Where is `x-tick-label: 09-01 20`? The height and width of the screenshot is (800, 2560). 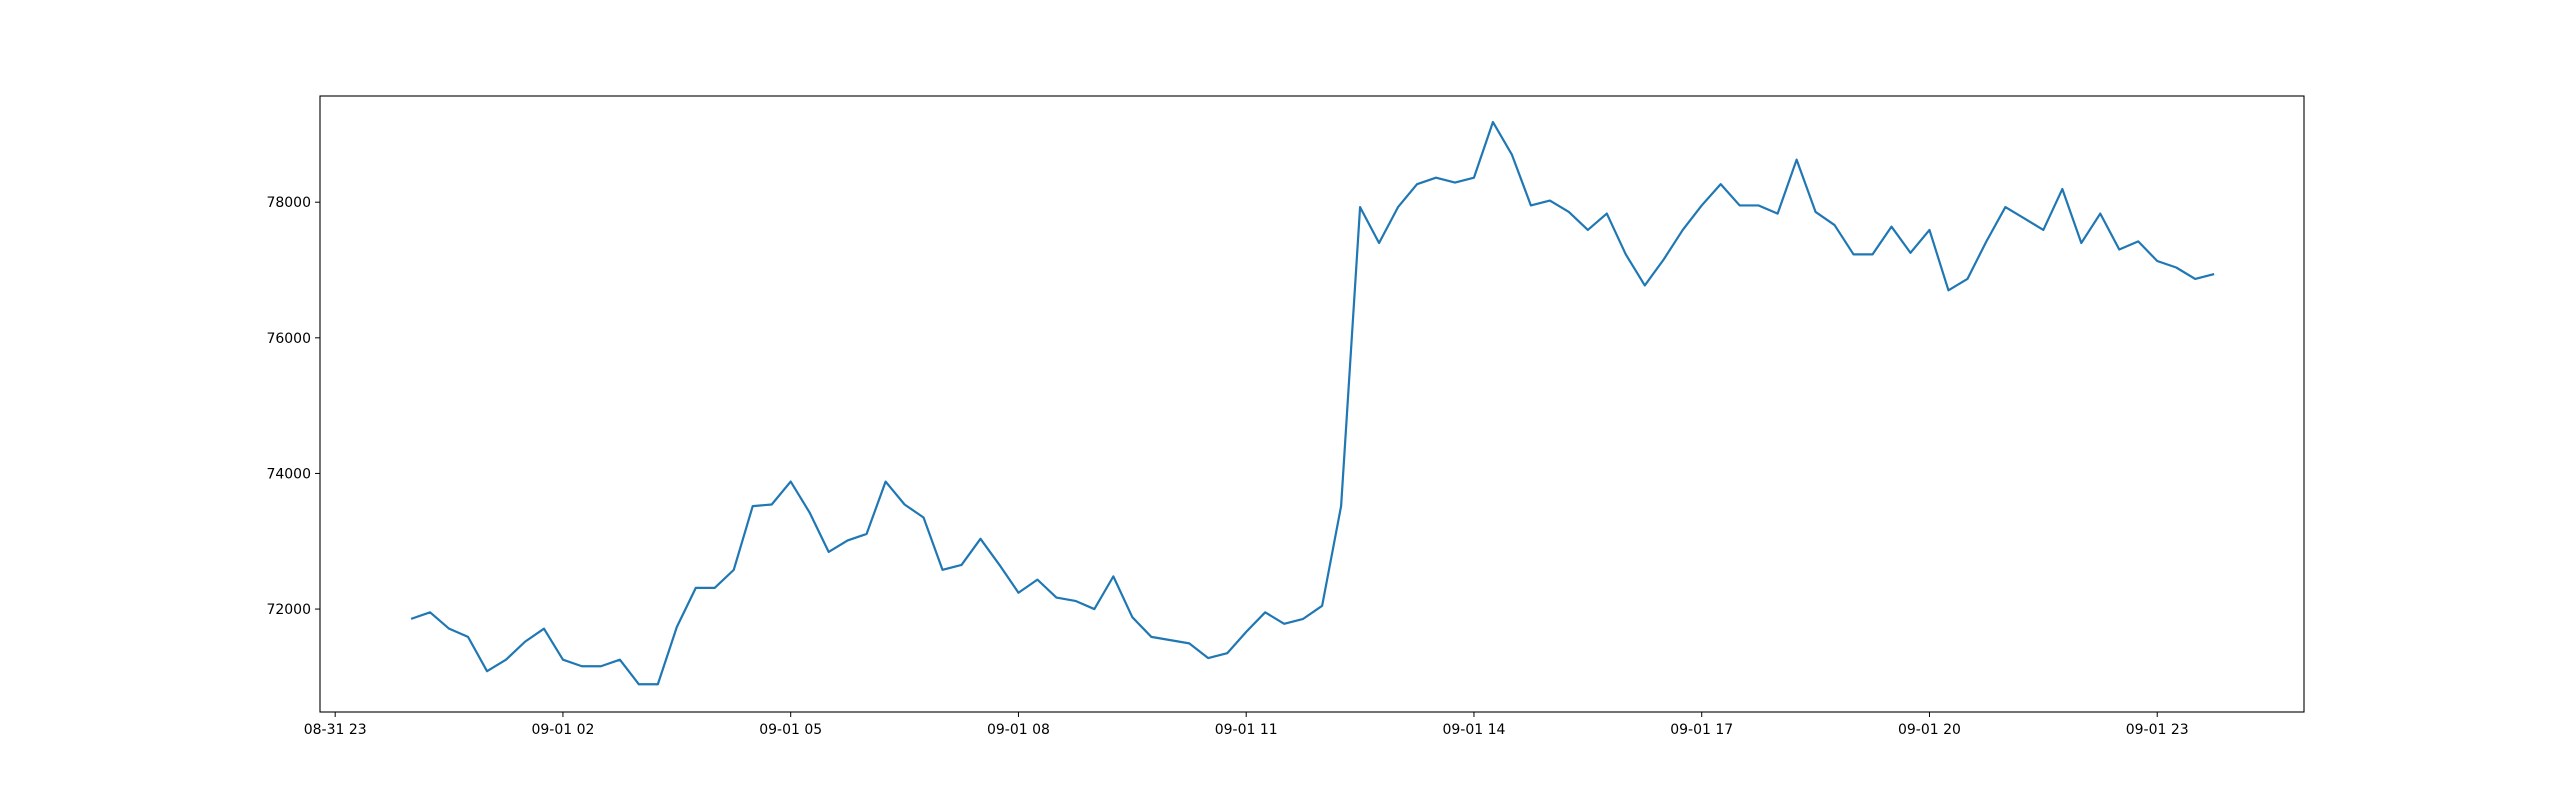
x-tick-label: 09-01 20 is located at coordinates (1929, 730).